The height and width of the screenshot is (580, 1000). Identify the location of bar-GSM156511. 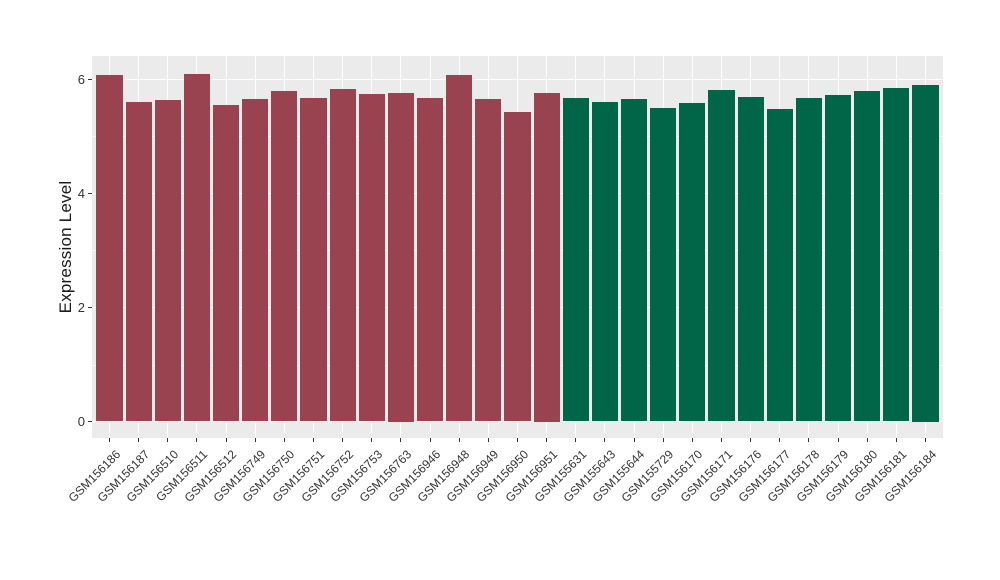
(196, 247).